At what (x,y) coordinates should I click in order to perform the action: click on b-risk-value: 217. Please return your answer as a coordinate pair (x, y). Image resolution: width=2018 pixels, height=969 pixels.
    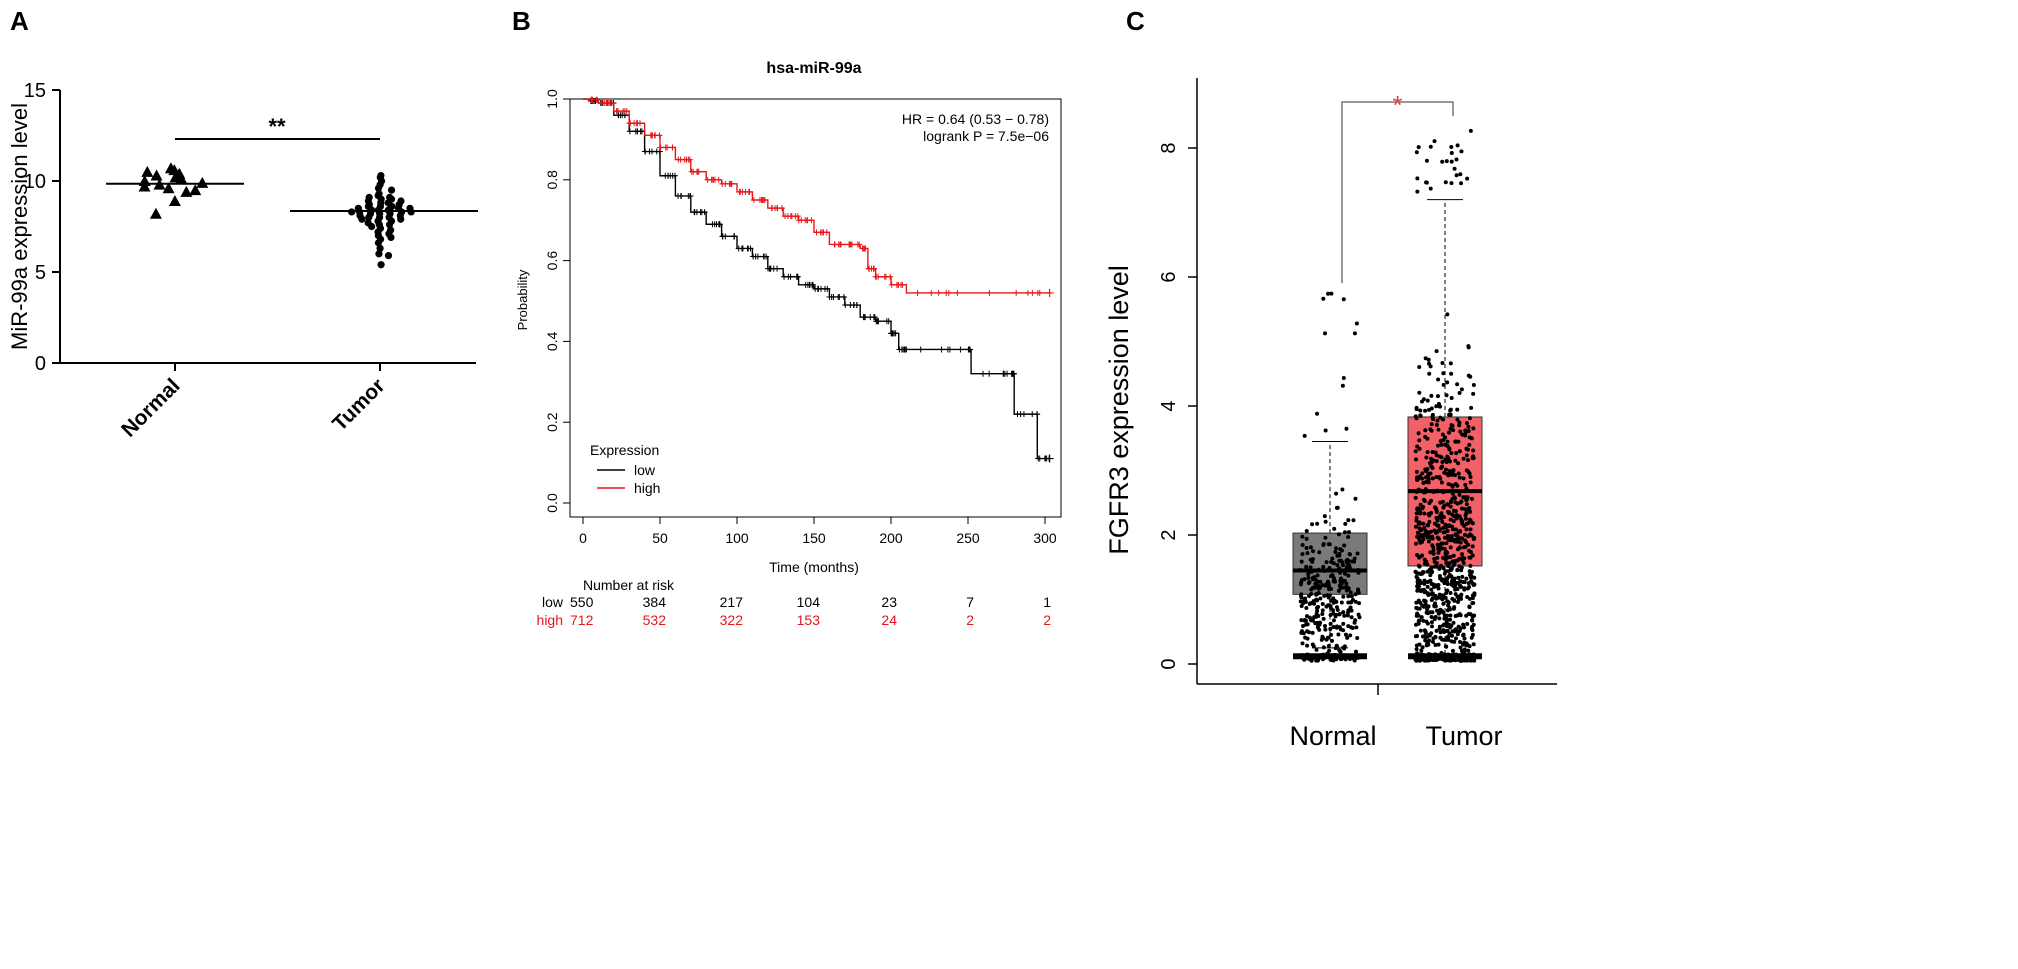
    Looking at the image, I should click on (732, 602).